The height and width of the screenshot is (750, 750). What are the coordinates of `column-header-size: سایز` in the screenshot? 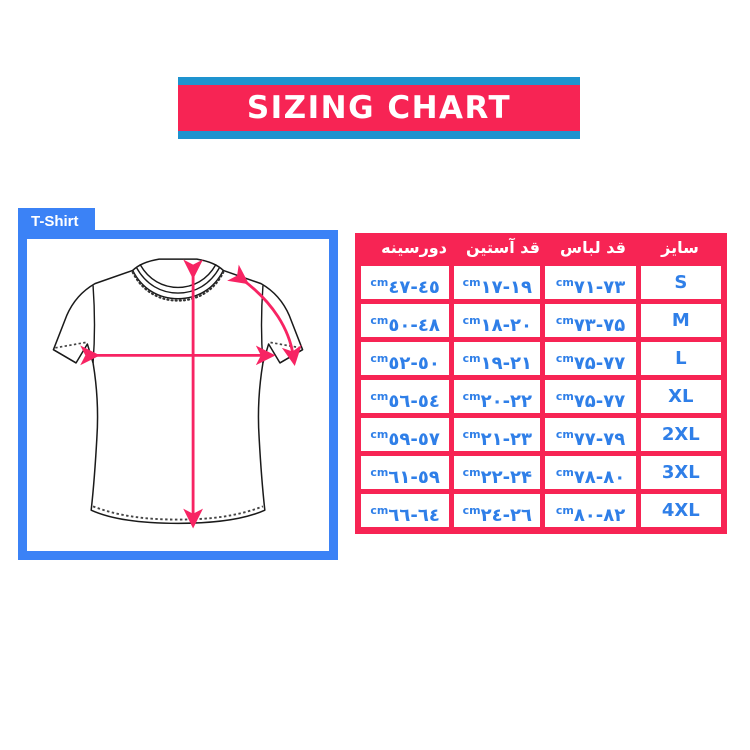 It's located at (680, 247).